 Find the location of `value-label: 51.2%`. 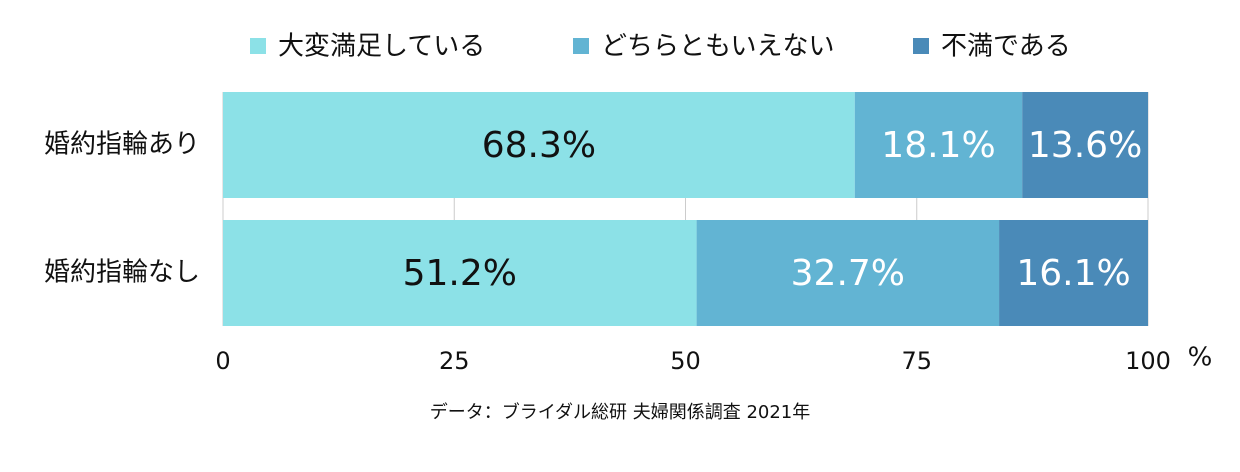

value-label: 51.2% is located at coordinates (460, 273).